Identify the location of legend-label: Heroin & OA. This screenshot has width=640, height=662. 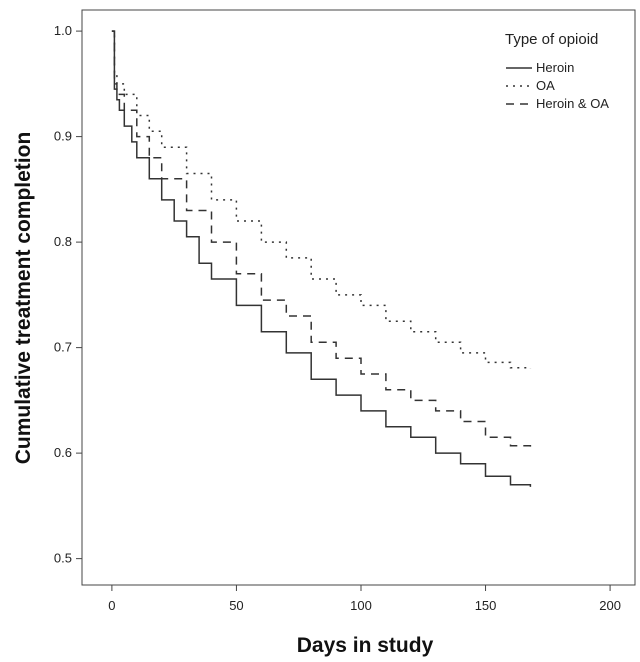
(572, 103).